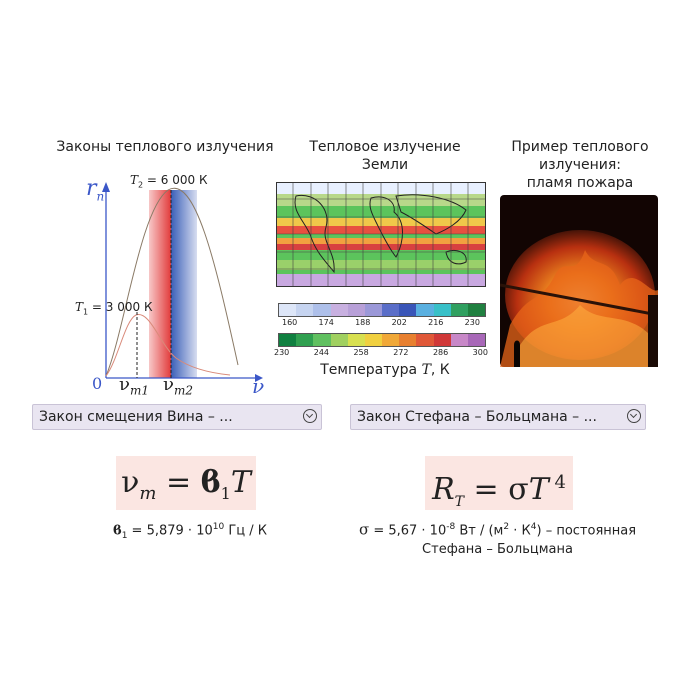 This screenshot has width=700, height=700. What do you see at coordinates (259, 378) in the screenshot?
I see `x-axis-arrow-icon` at bounding box center [259, 378].